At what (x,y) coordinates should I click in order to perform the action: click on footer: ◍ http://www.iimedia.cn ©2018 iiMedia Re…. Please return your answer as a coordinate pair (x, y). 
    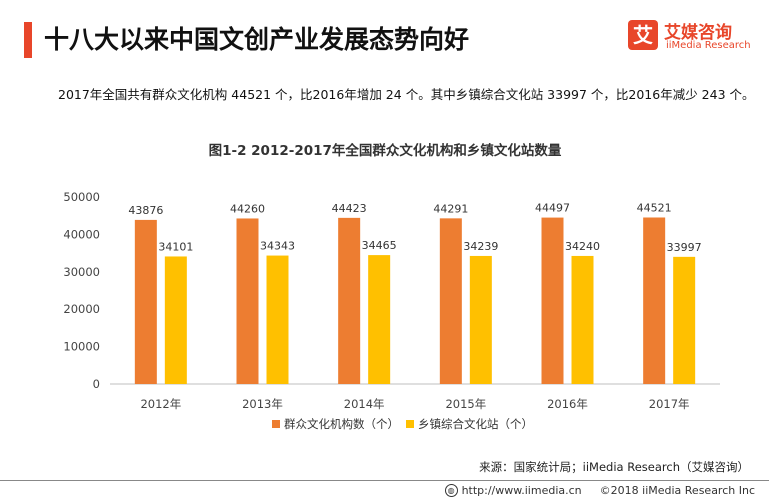
    Looking at the image, I should click on (599, 490).